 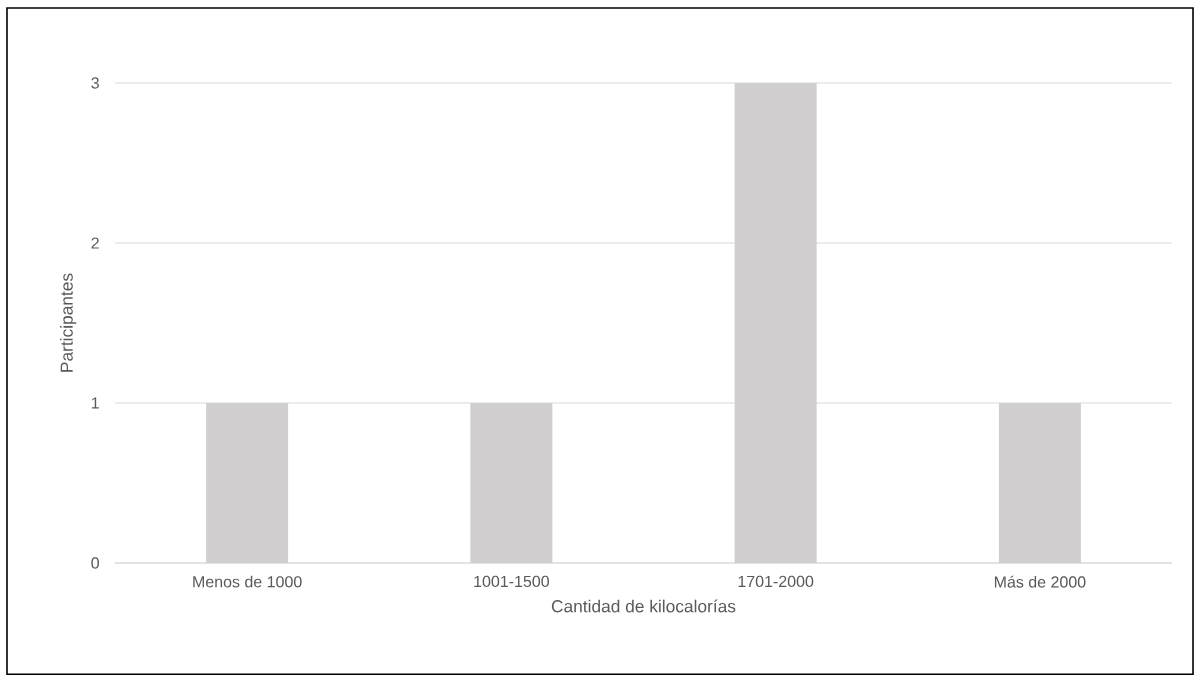 I want to click on y-tick-label: 3, so click(x=95, y=83).